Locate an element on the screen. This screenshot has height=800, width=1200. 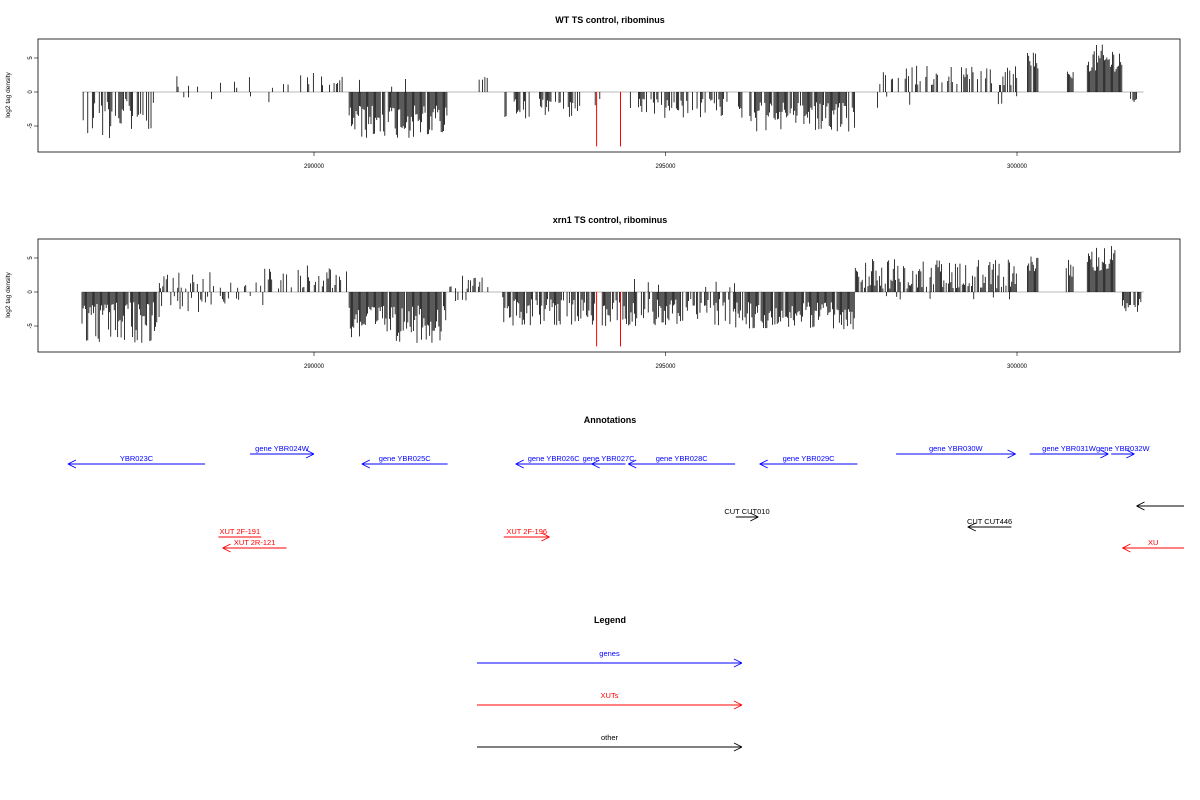
annotation-gene-ybr024w-arrow: gene YBR024W is located at coordinates (282, 451).